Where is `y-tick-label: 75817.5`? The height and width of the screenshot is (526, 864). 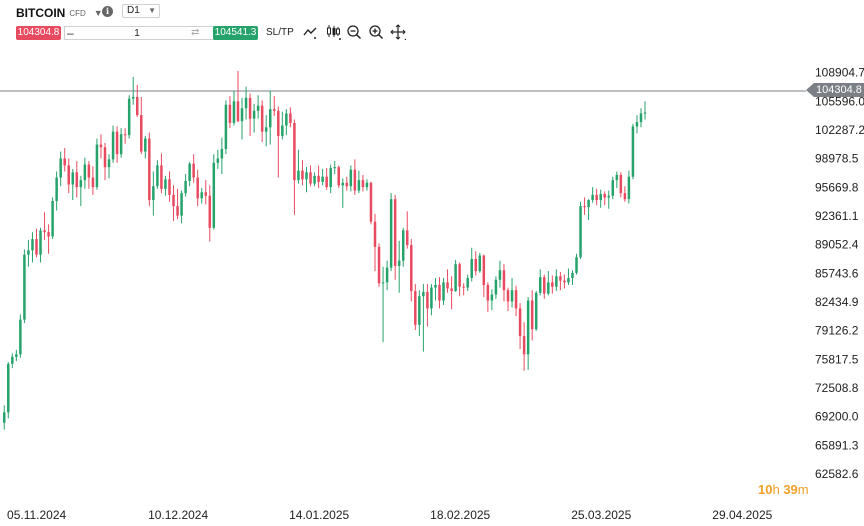 y-tick-label: 75817.5 is located at coordinates (837, 359).